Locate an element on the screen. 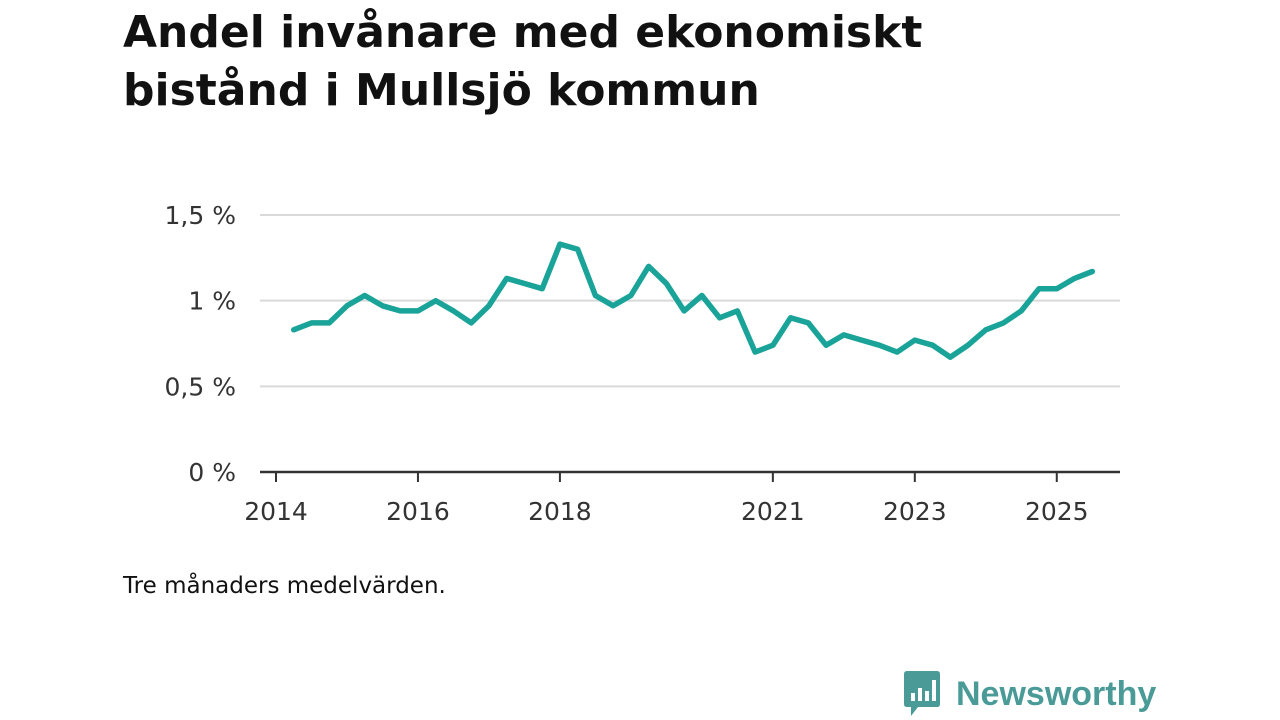  y-tick-label: 1,5 % is located at coordinates (200, 215).